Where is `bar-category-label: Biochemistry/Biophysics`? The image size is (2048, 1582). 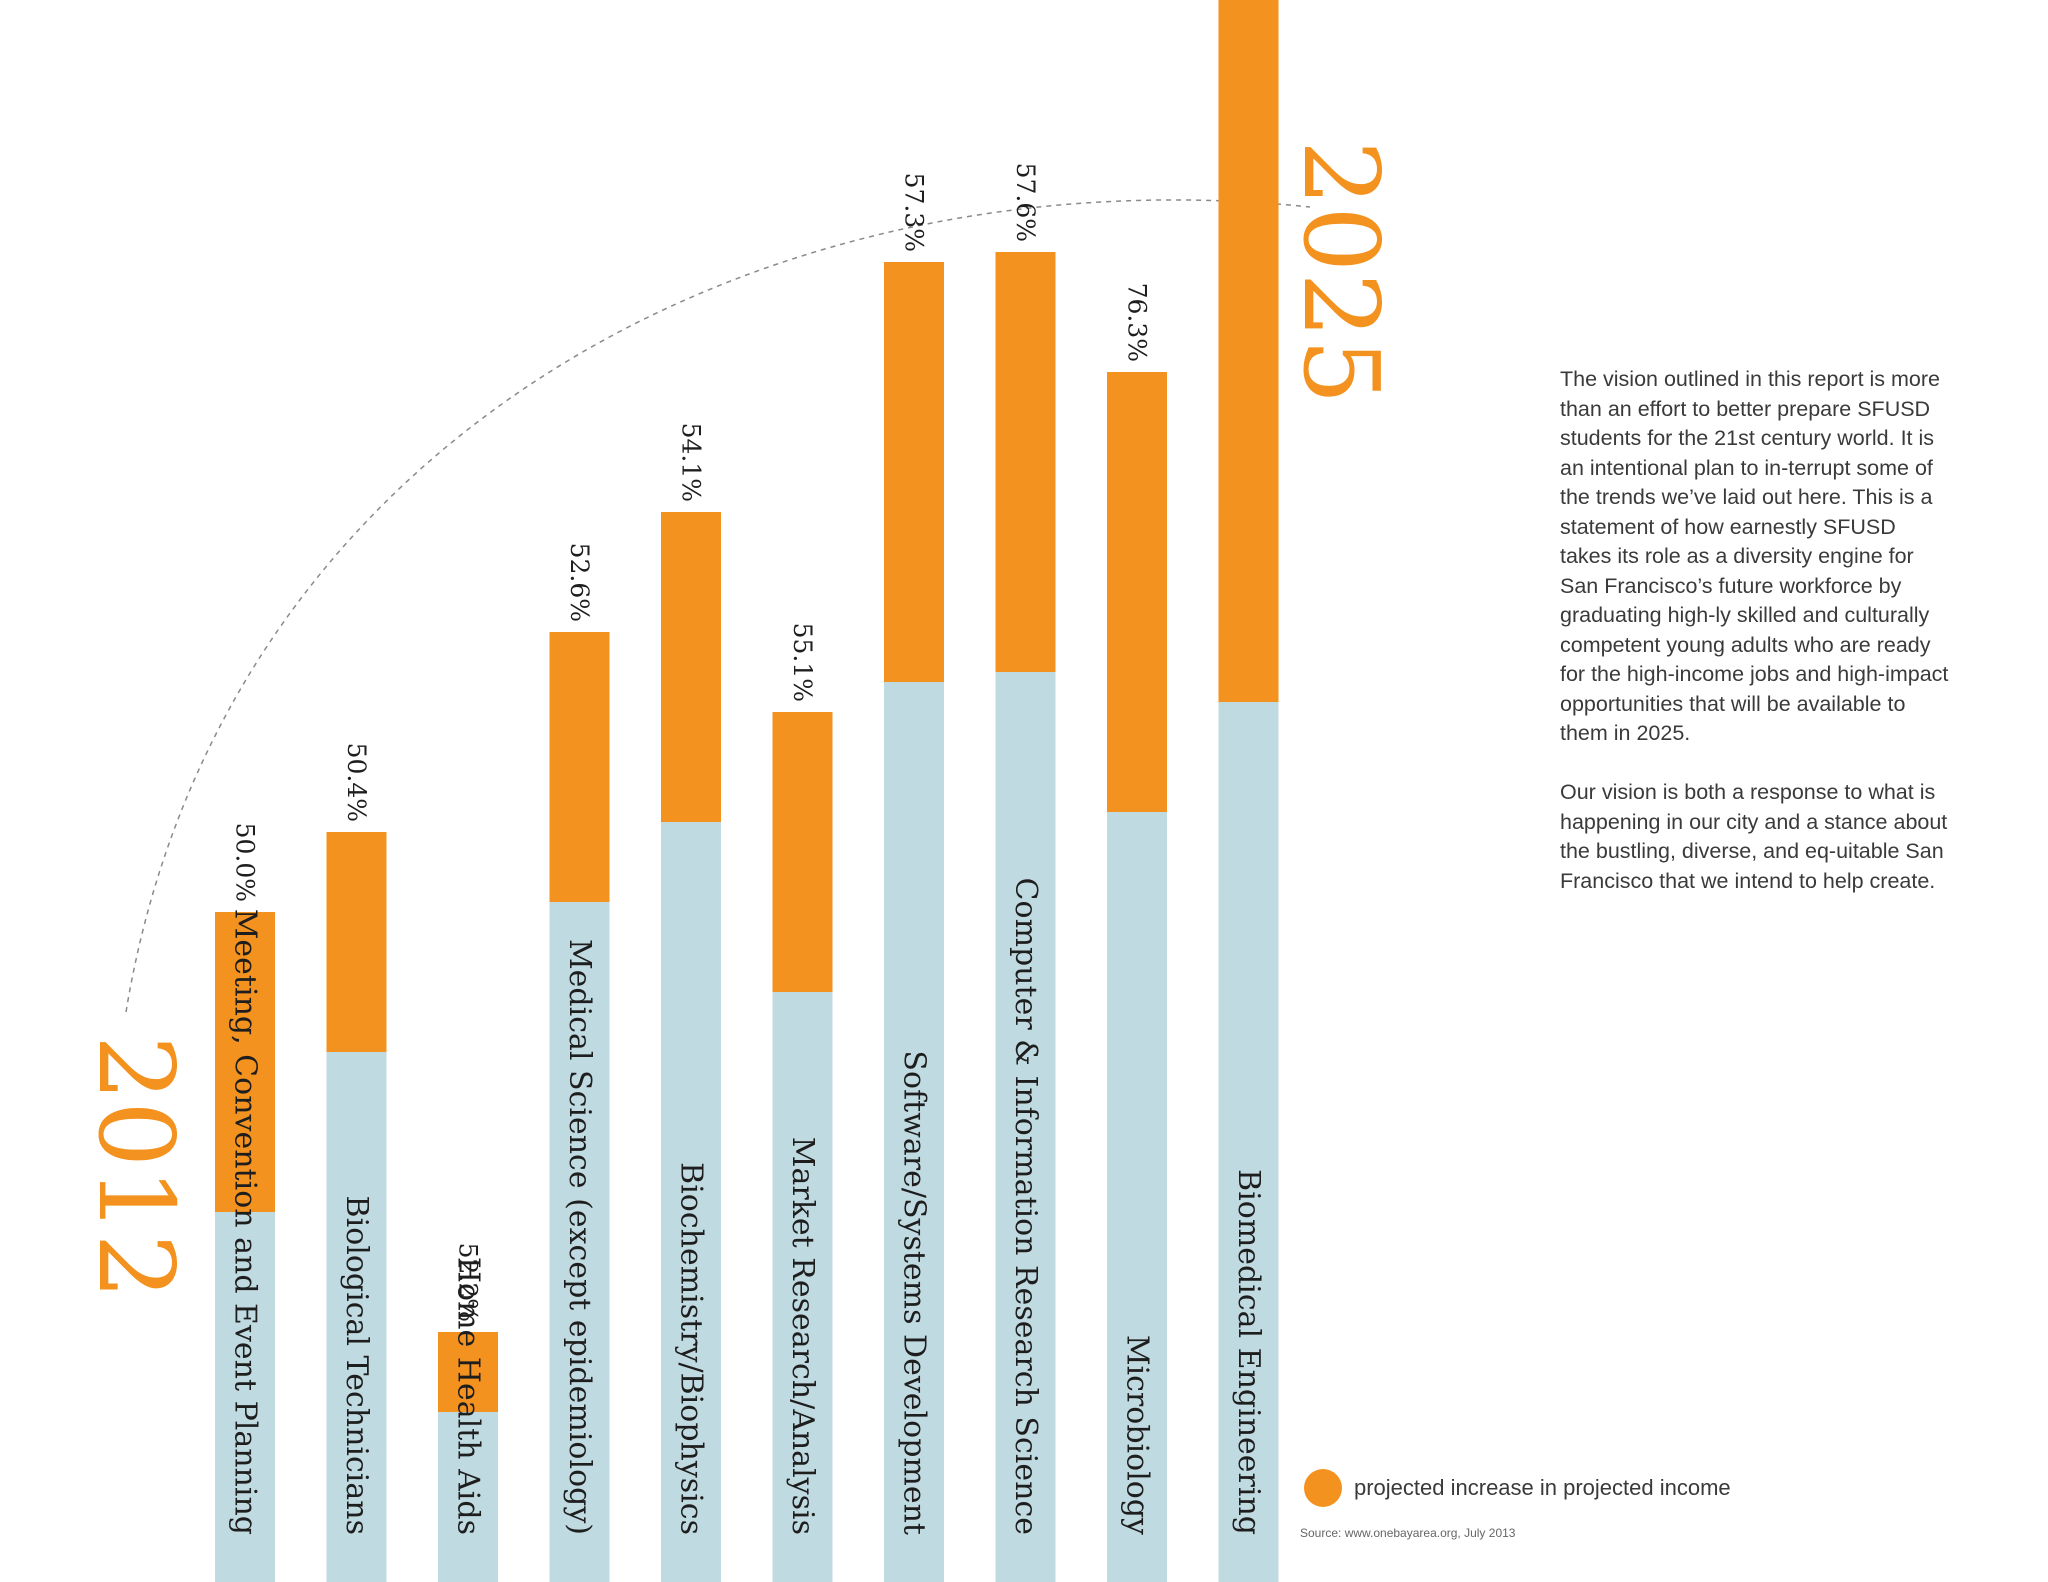 bar-category-label: Biochemistry/Biophysics is located at coordinates (691, 1348).